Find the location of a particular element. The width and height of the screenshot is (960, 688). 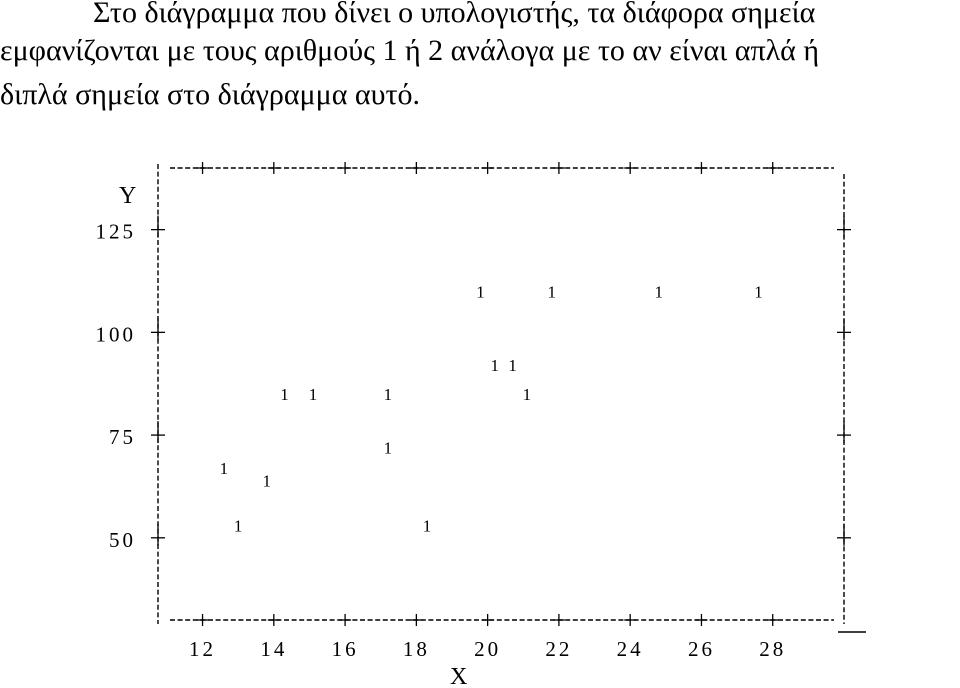

x-tick-label: 24 is located at coordinates (630, 649).